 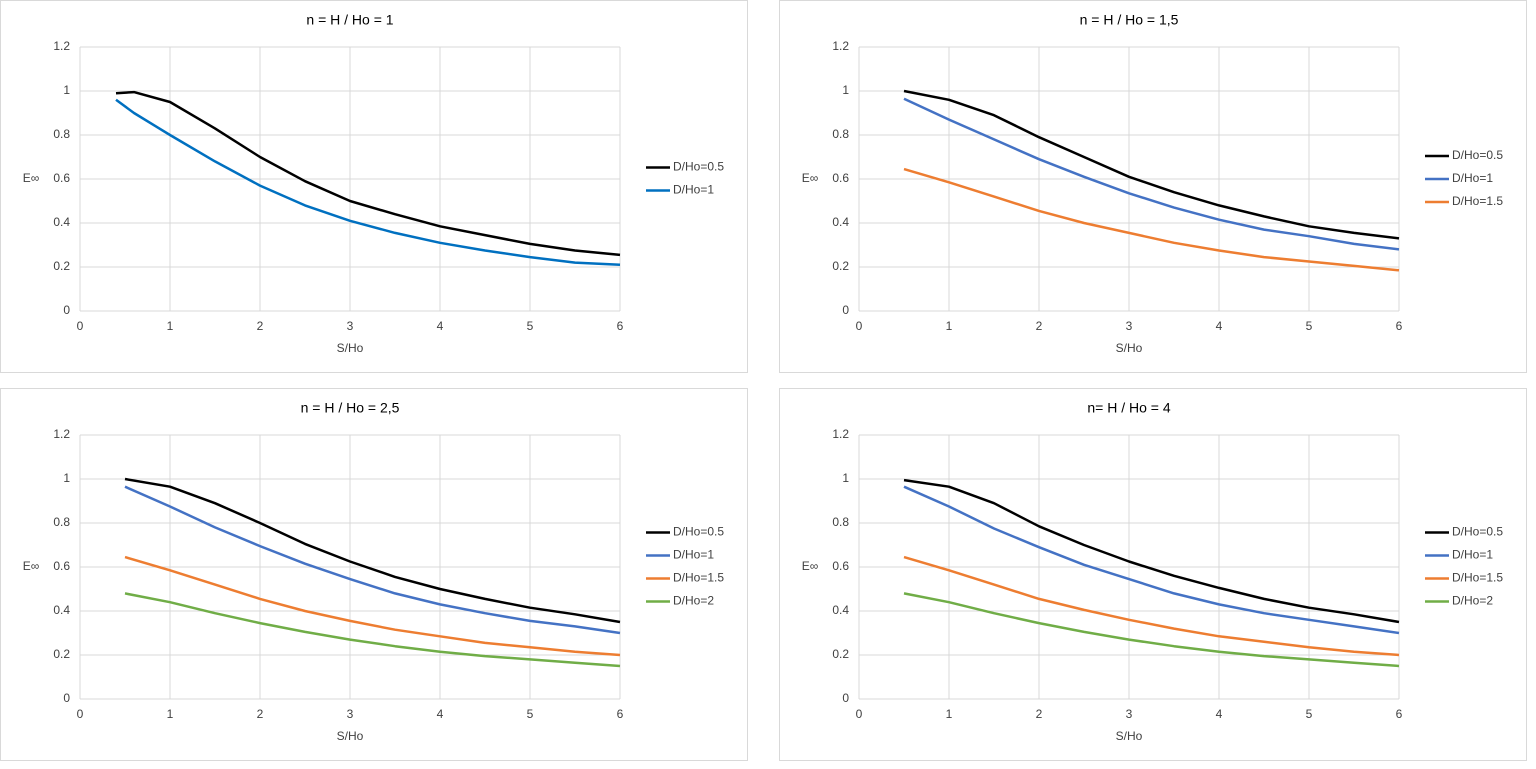 I want to click on chart-title: n = H / Ho = 2,5, so click(x=350, y=408).